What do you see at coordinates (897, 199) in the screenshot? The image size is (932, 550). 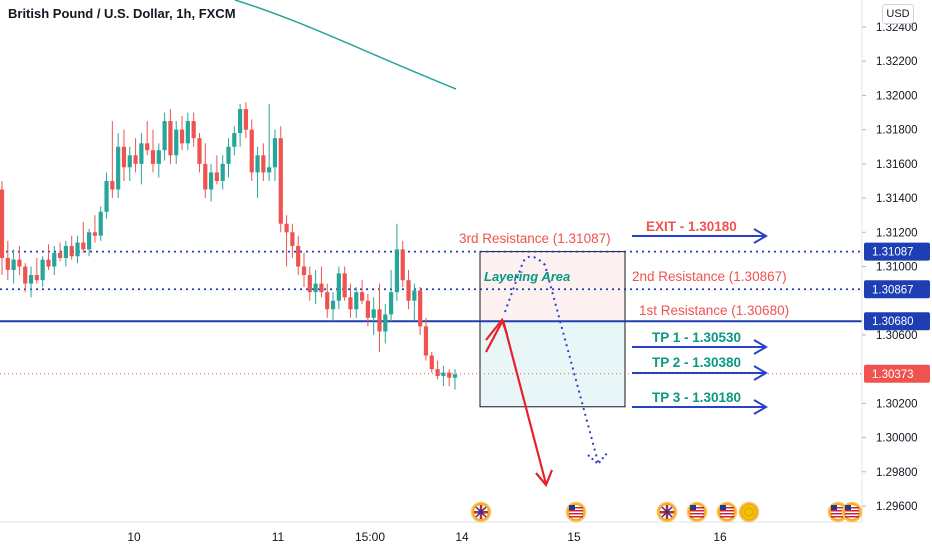 I see `y-tick-label: 1.31400` at bounding box center [897, 199].